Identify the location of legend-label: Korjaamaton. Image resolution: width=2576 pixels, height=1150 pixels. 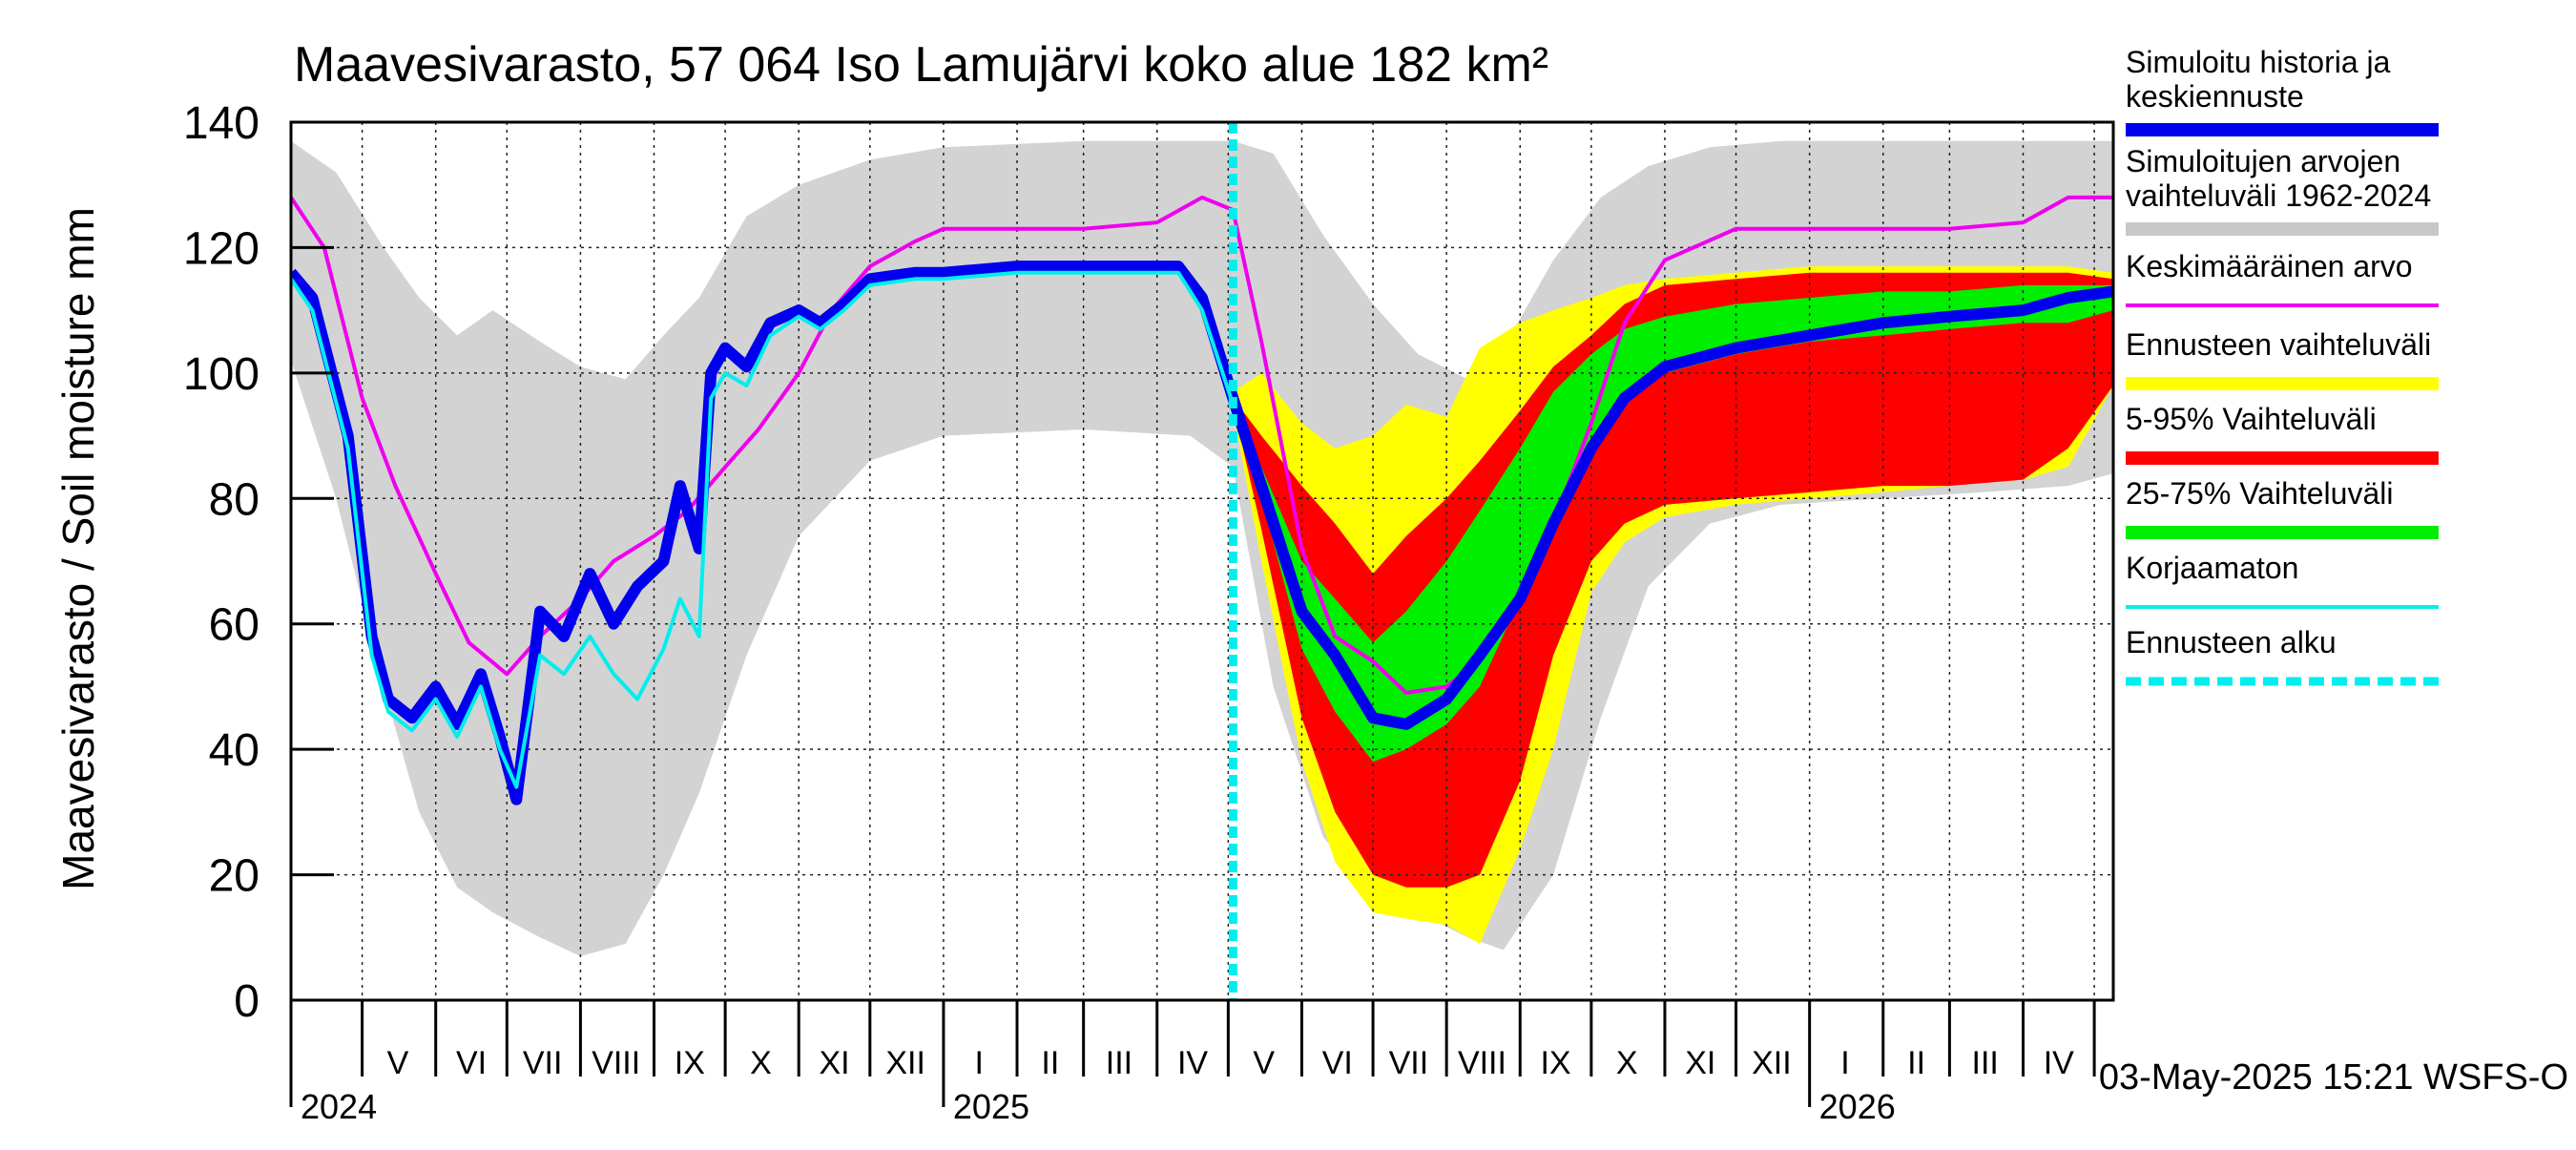
(2212, 568).